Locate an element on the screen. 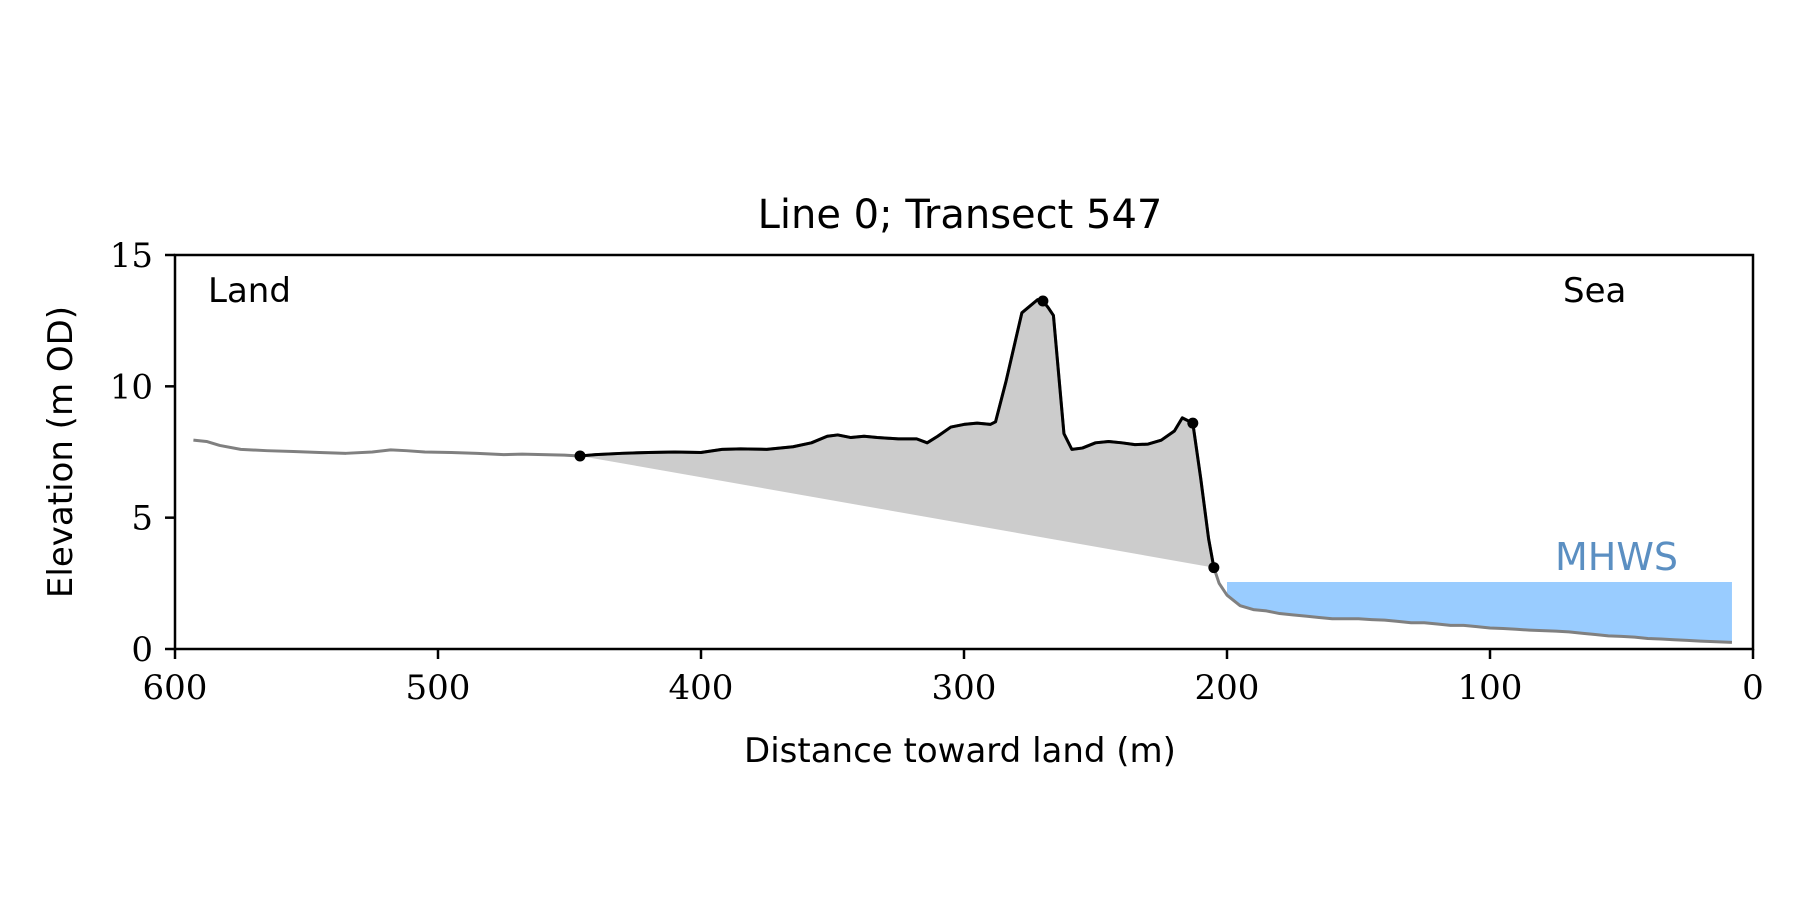  dune-fill-layer is located at coordinates (897, 433).